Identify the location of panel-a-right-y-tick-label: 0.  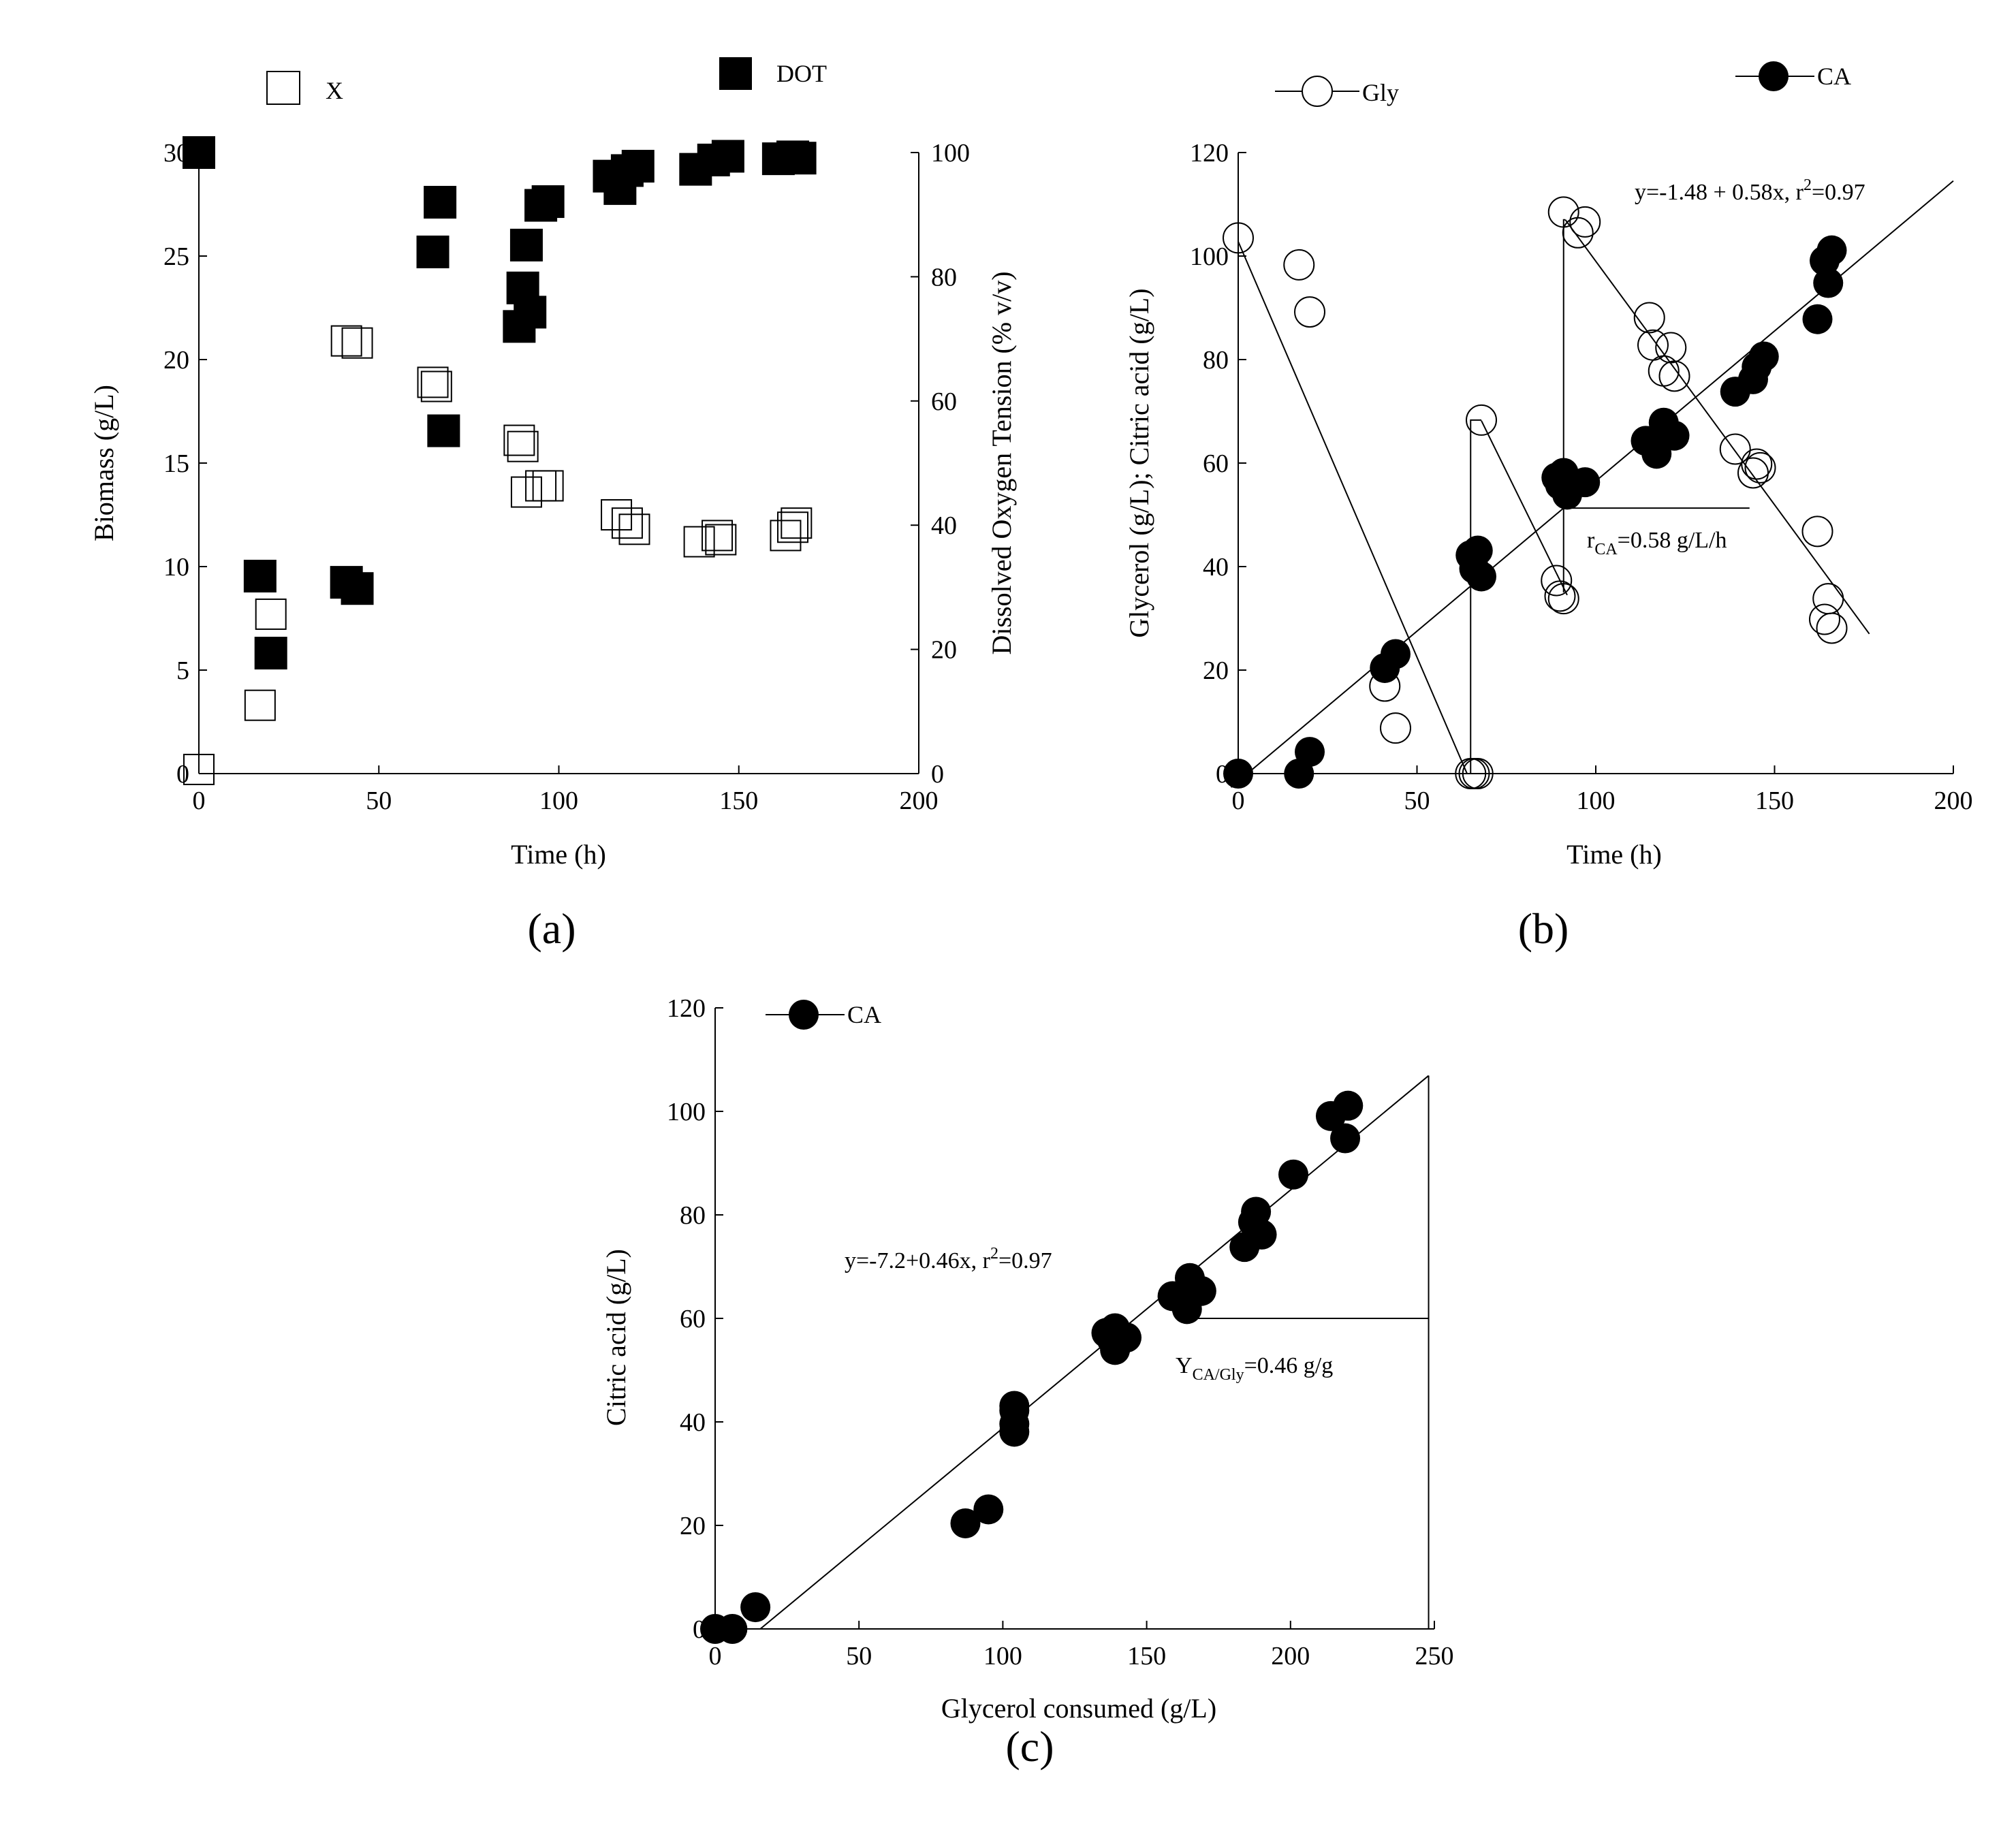
(937, 774).